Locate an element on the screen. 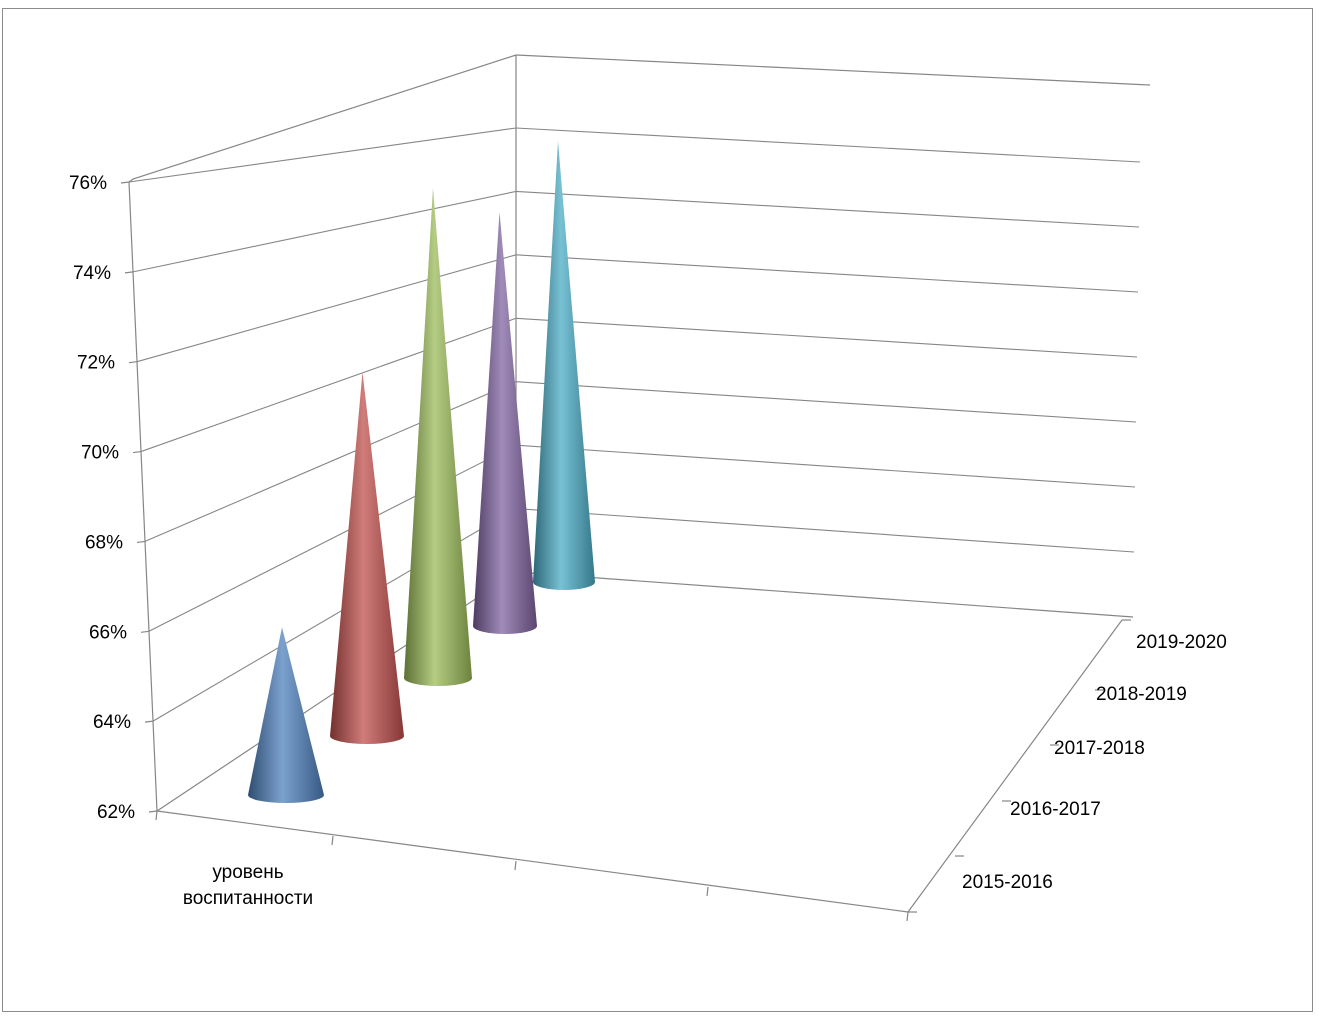  y-tick-label: 68% is located at coordinates (104, 542).